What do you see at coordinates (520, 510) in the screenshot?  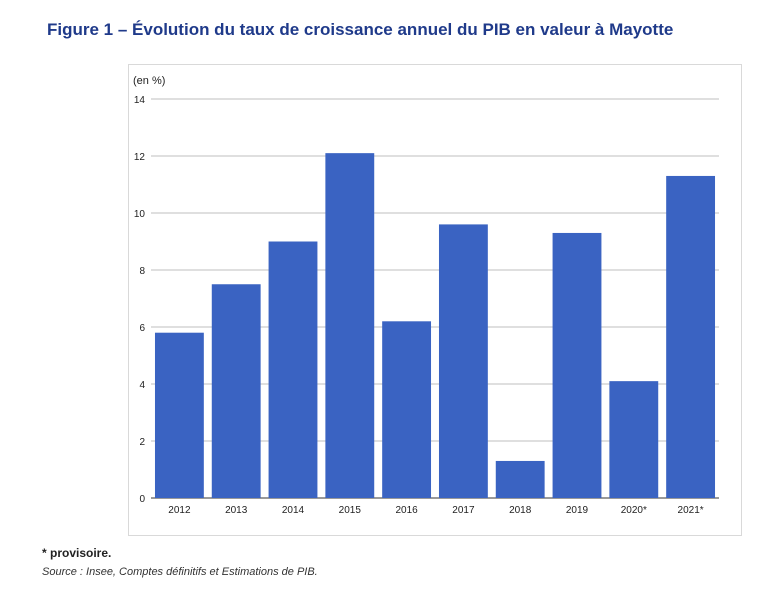 I see `x-tick-label: 2018` at bounding box center [520, 510].